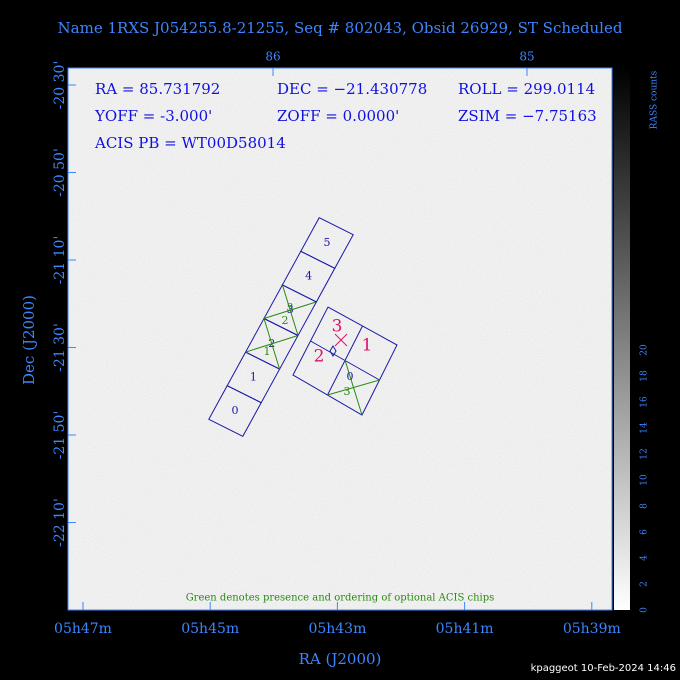  I want to click on optional-chip-label: 3, so click(290, 307).